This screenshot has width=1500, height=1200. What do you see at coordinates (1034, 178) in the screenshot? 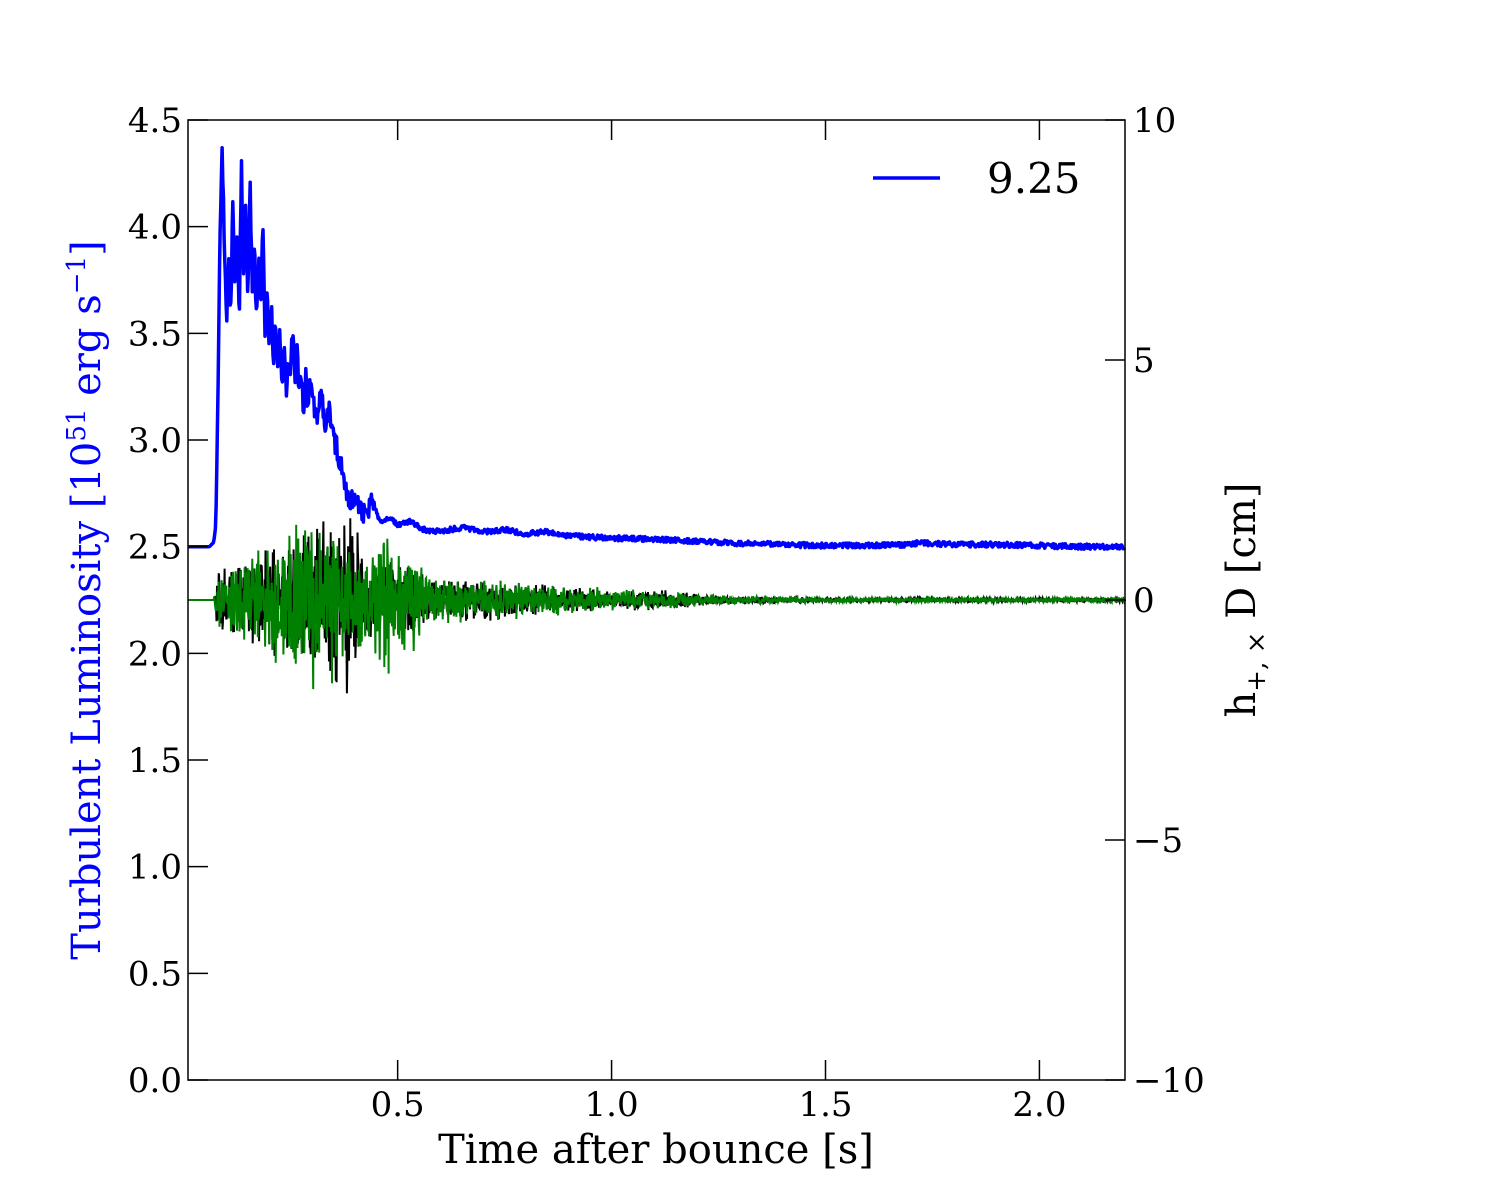
I see `legend-label: 9.25` at bounding box center [1034, 178].